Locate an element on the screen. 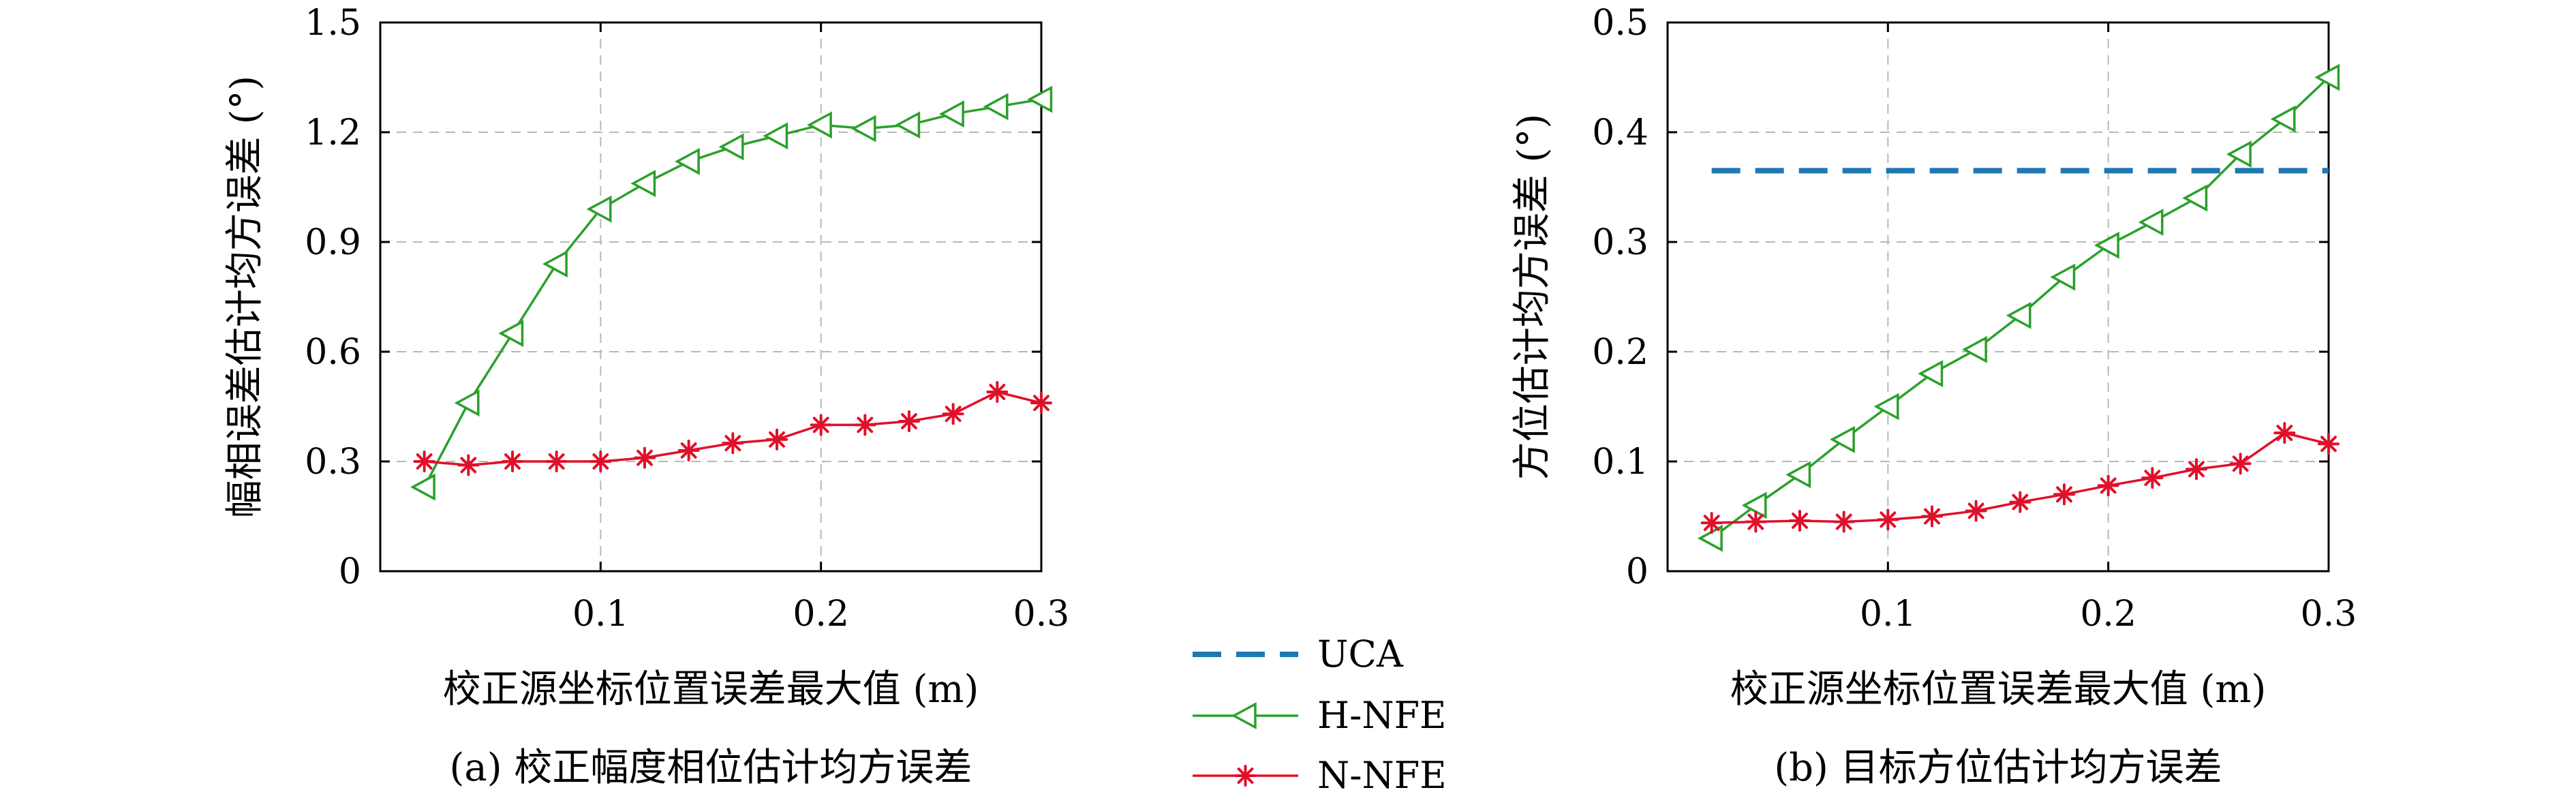 Image resolution: width=2576 pixels, height=805 pixels. y-tick-label: 0.6 is located at coordinates (333, 352).